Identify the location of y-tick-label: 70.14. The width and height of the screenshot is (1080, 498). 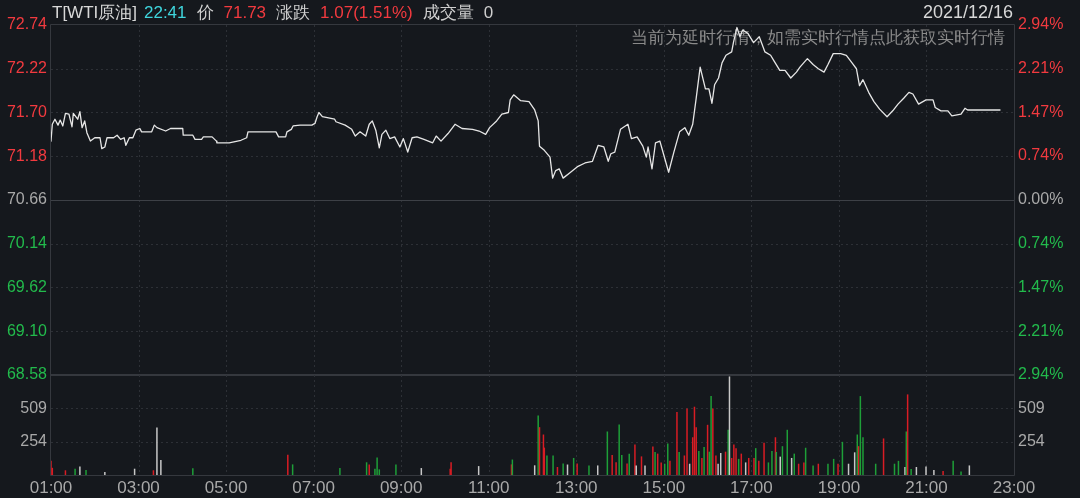
(27, 243).